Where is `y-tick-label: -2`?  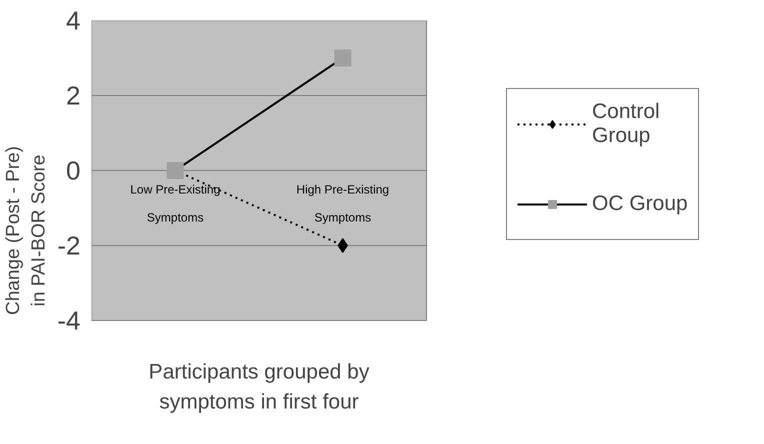
y-tick-label: -2 is located at coordinates (69, 245).